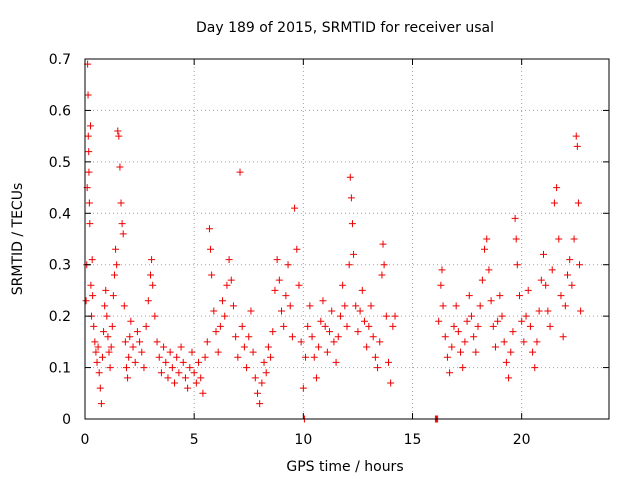 The width and height of the screenshot is (640, 480). I want to click on y-tick-label: 0.4, so click(60, 214).